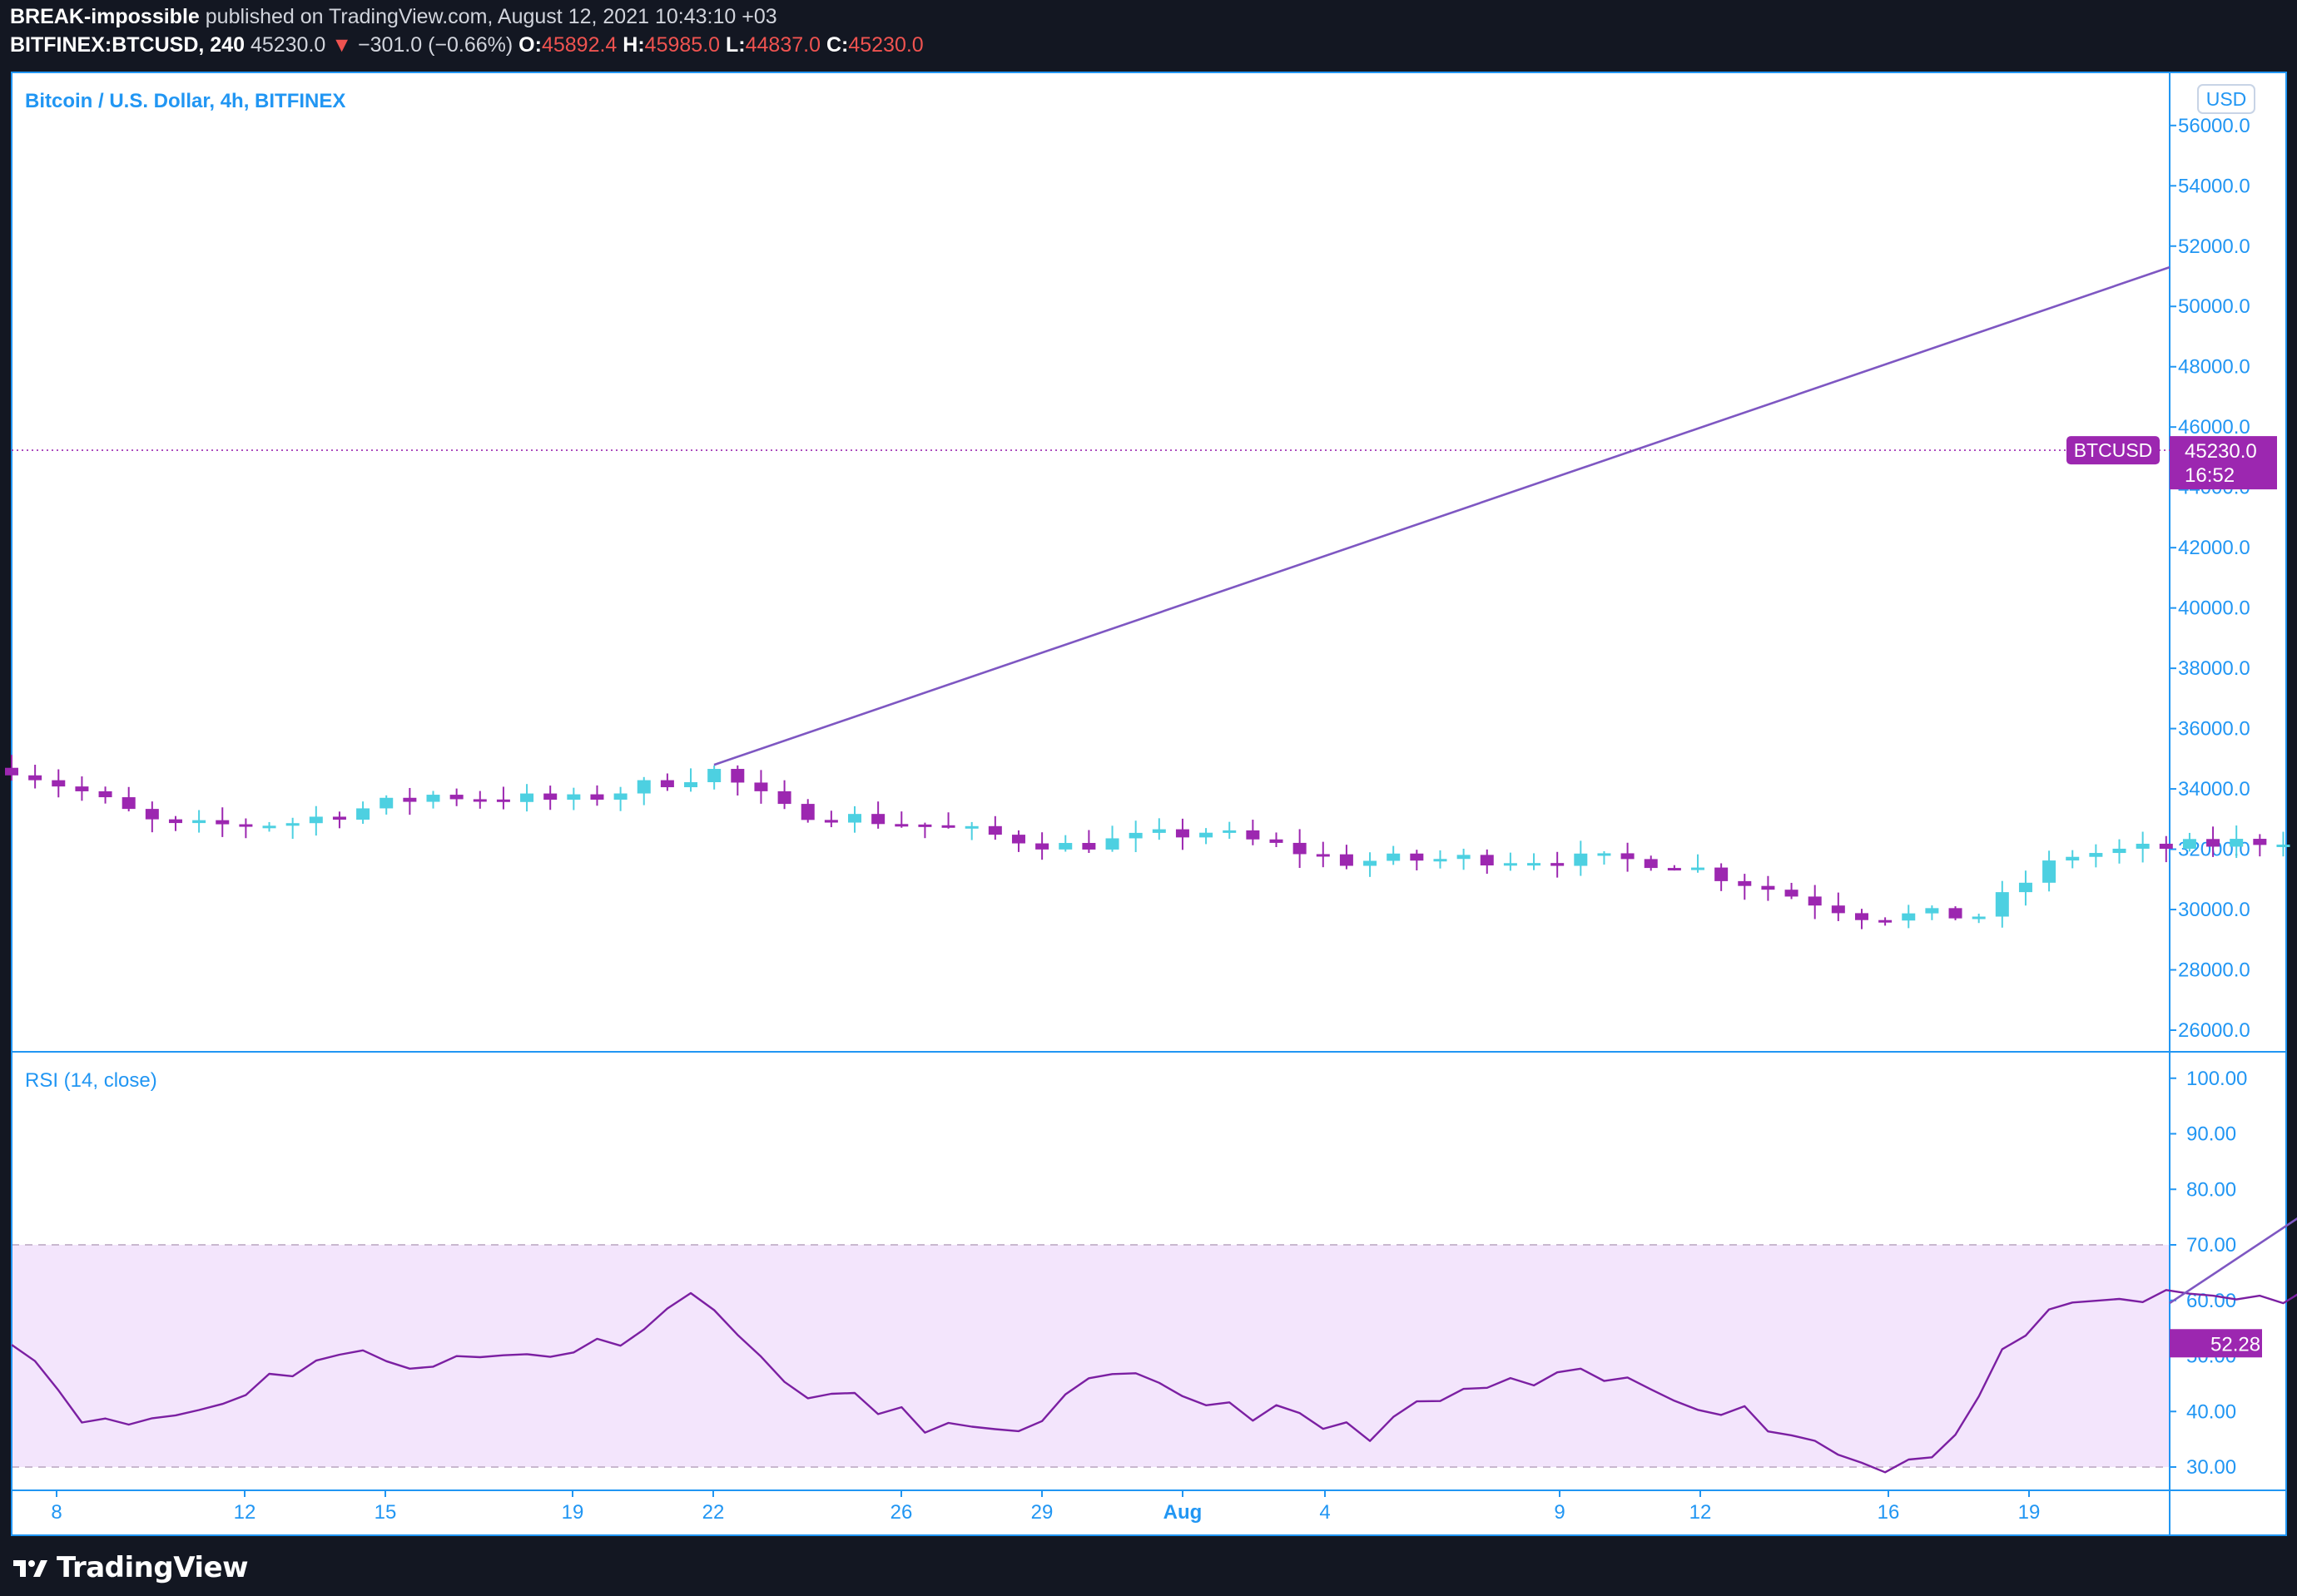 The image size is (2297, 1596). I want to click on rsi-value-badge, so click(2216, 1343).